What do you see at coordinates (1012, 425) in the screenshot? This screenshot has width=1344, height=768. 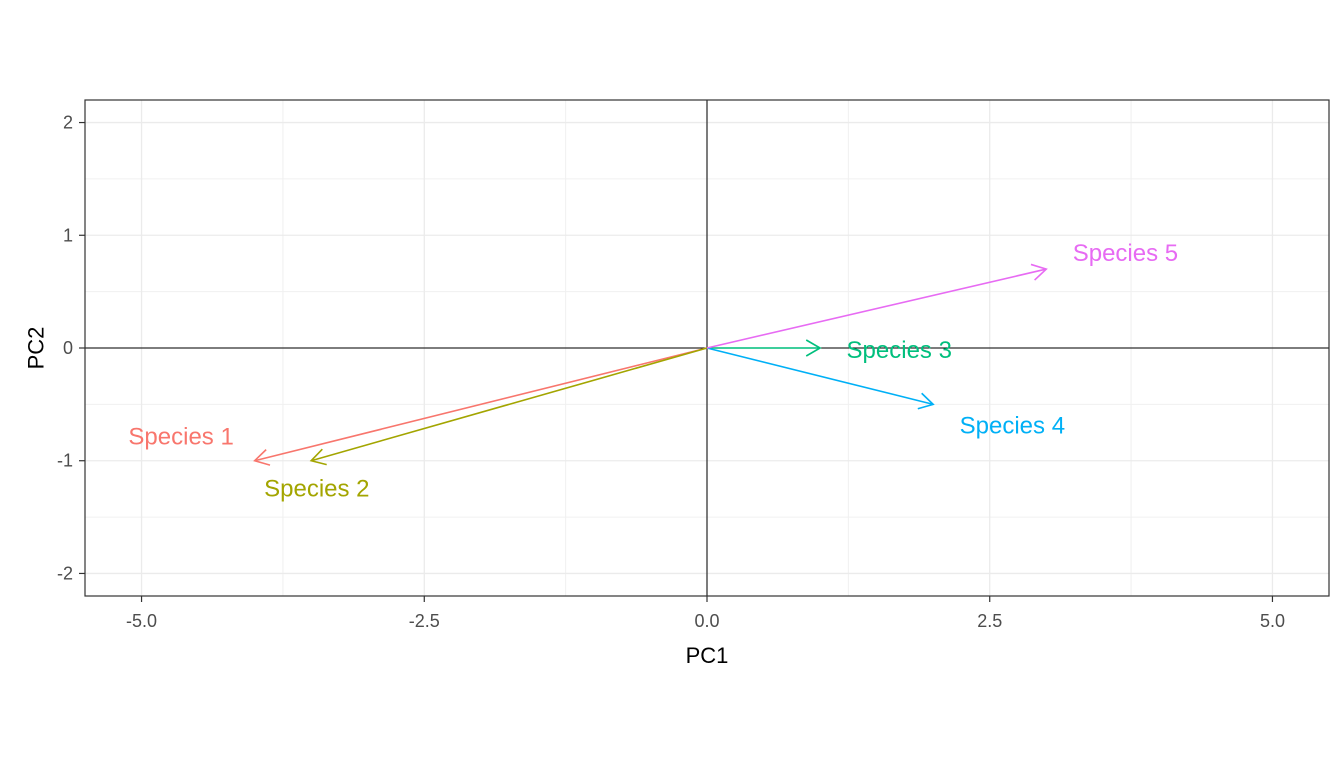 I see `species-4-label: Species 4` at bounding box center [1012, 425].